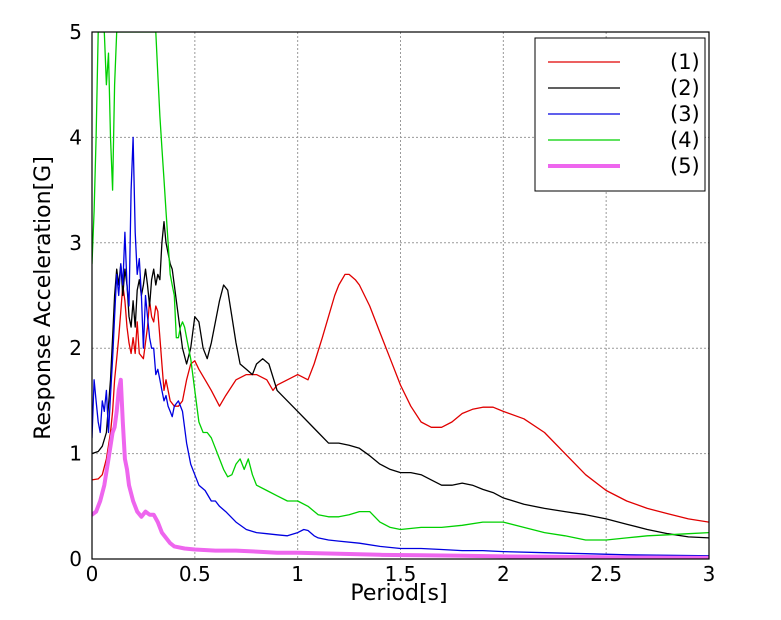 Image resolution: width=781 pixels, height=620 pixels. What do you see at coordinates (297, 574) in the screenshot?
I see `x-tick-label: 1` at bounding box center [297, 574].